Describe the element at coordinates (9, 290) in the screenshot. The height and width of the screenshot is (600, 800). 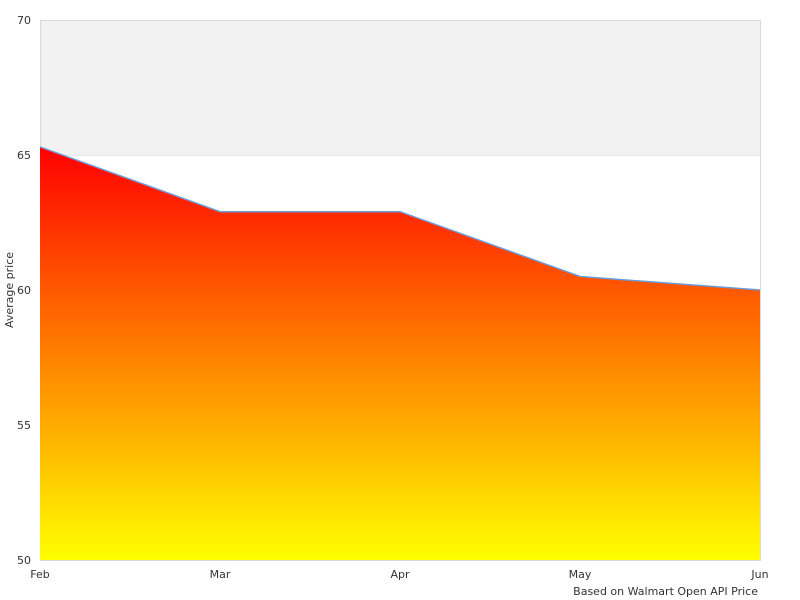
I see `y-axis-title: Average price` at that location.